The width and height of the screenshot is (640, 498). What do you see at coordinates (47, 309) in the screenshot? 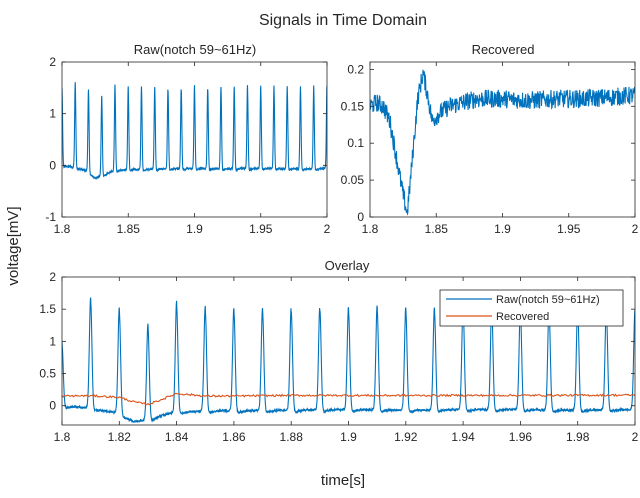
I see `y-tick-label: 1.5` at bounding box center [47, 309].